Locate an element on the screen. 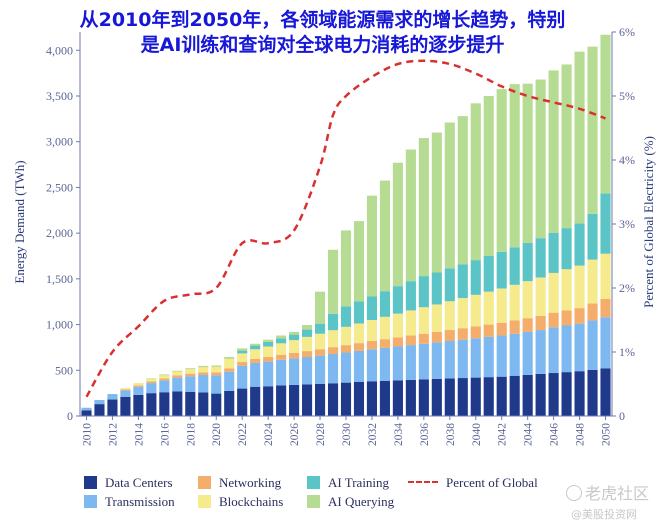 The height and width of the screenshot is (530, 665). bar-transmission-2039 is located at coordinates (462, 359).